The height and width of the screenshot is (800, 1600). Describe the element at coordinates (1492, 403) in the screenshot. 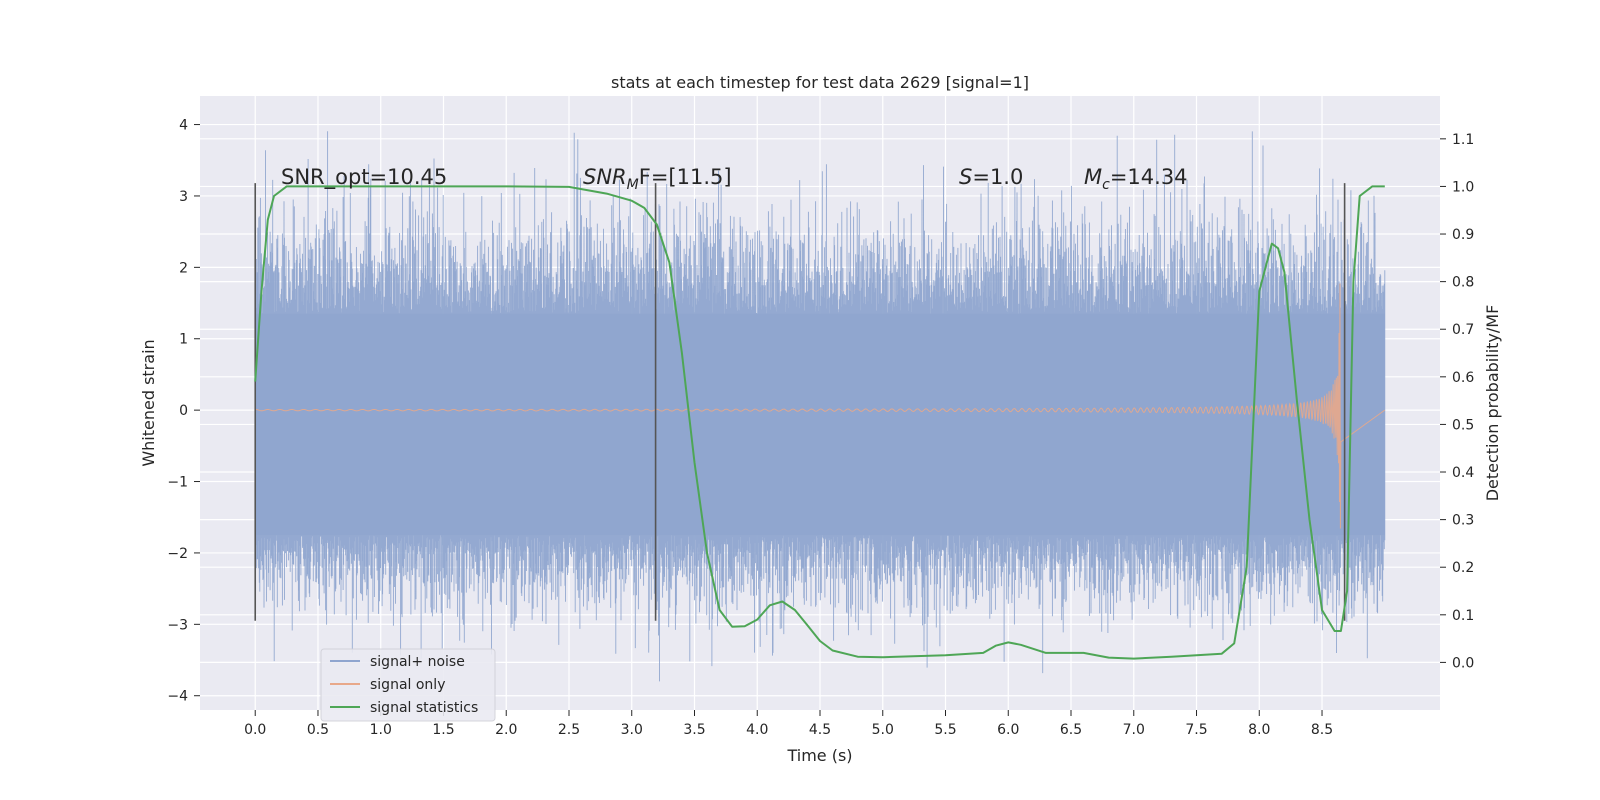

I see `y2-axis-label: Detection probability/MF` at that location.